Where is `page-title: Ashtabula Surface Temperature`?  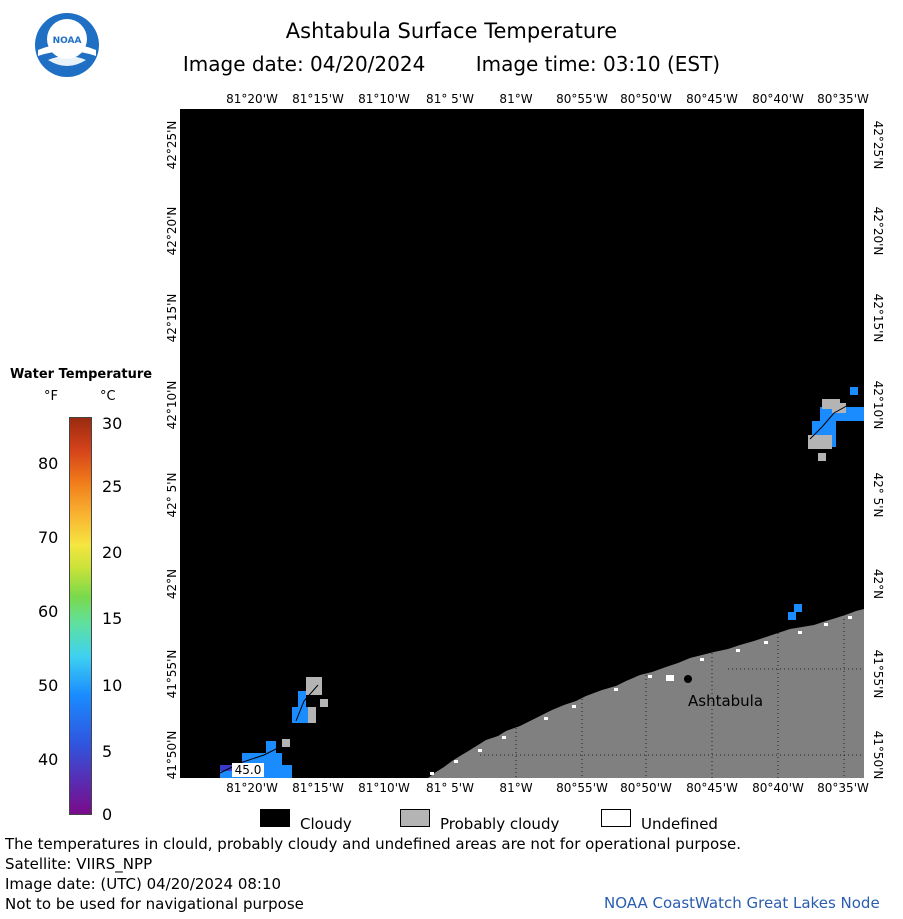 page-title: Ashtabula Surface Temperature is located at coordinates (451, 31).